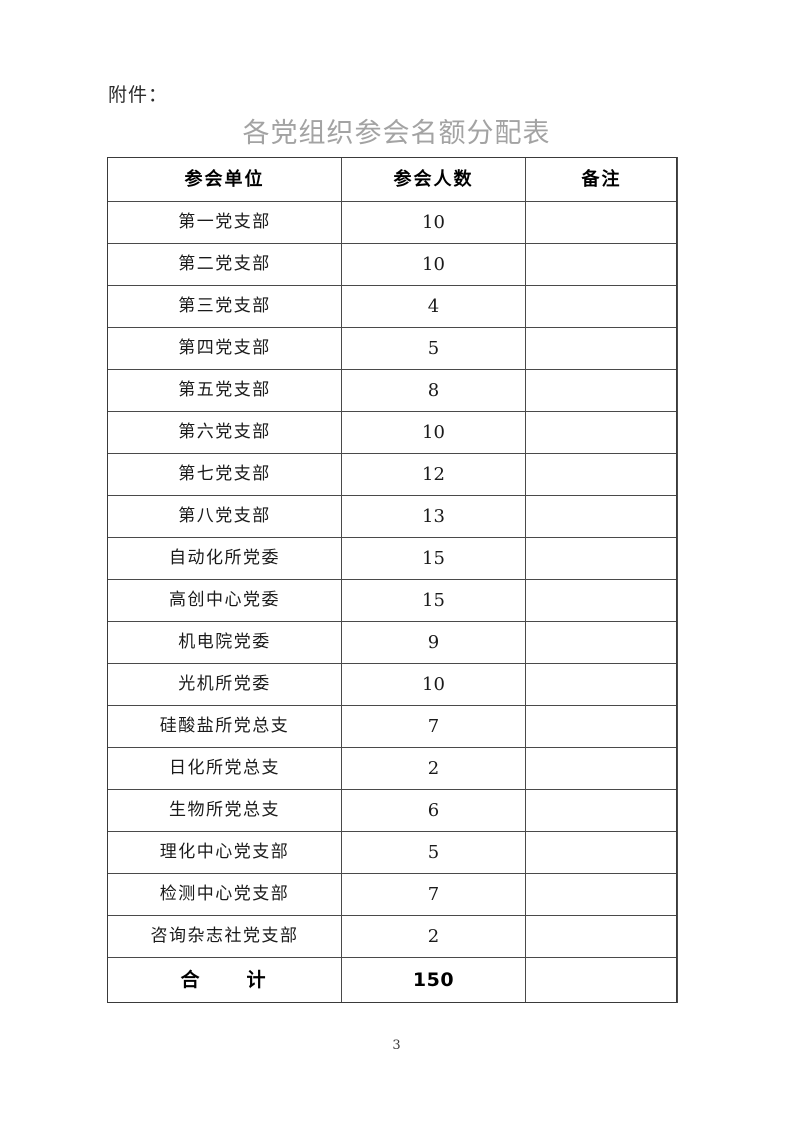 This screenshot has height=1122, width=793. I want to click on table-row: 高创中心党委 15, so click(392, 600).